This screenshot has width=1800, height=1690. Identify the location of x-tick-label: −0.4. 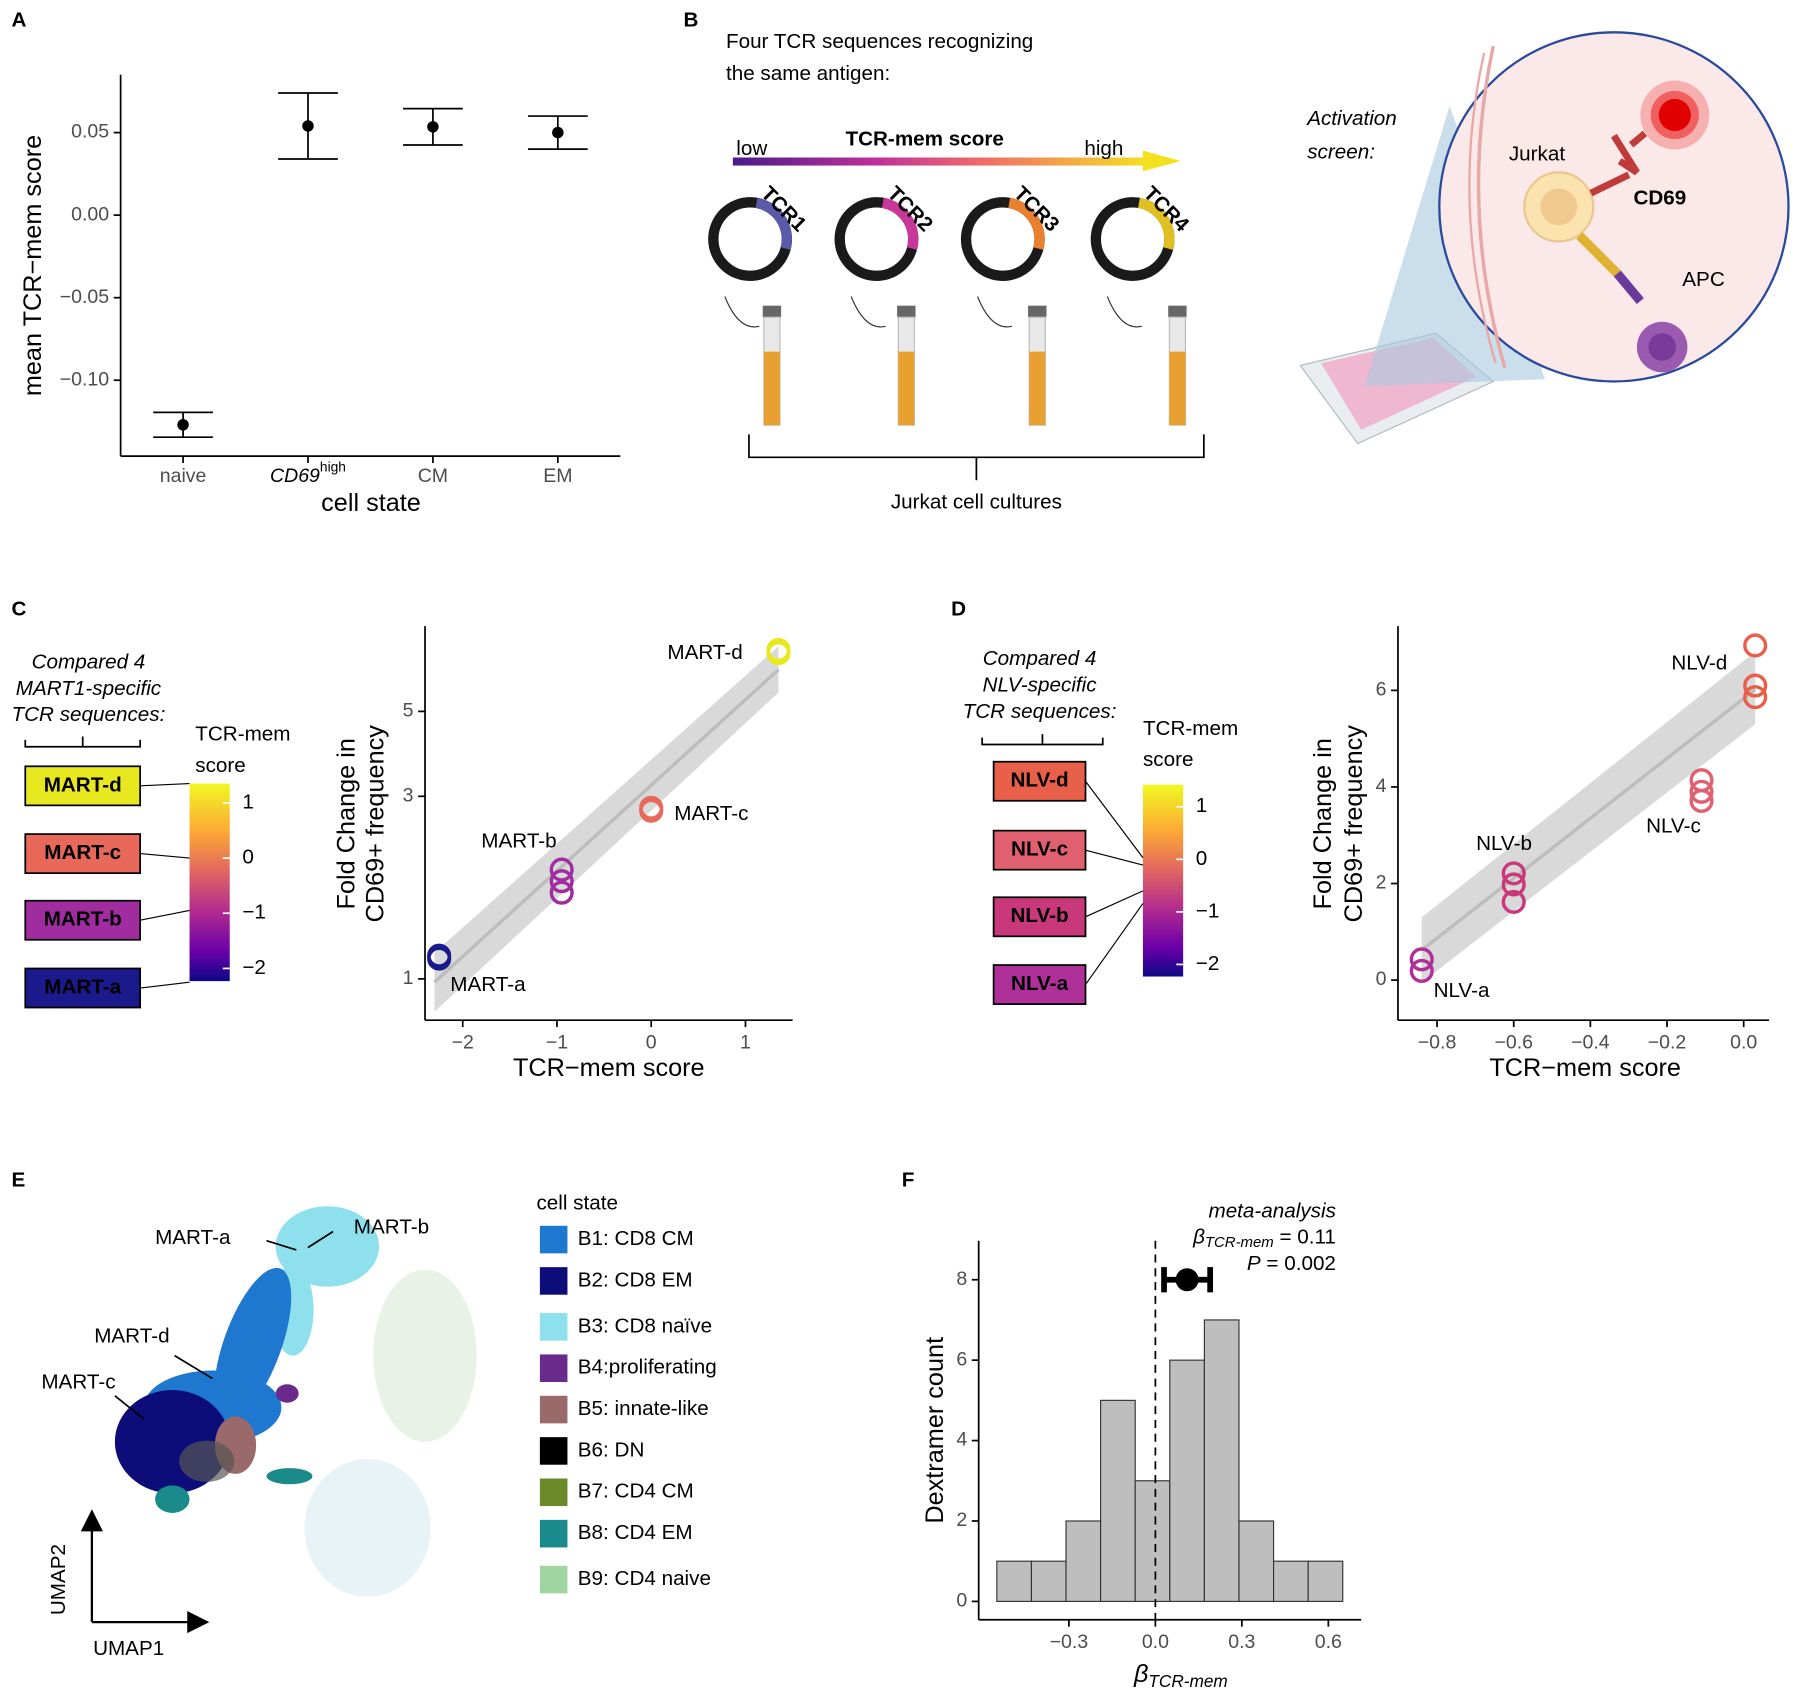
(1590, 1042).